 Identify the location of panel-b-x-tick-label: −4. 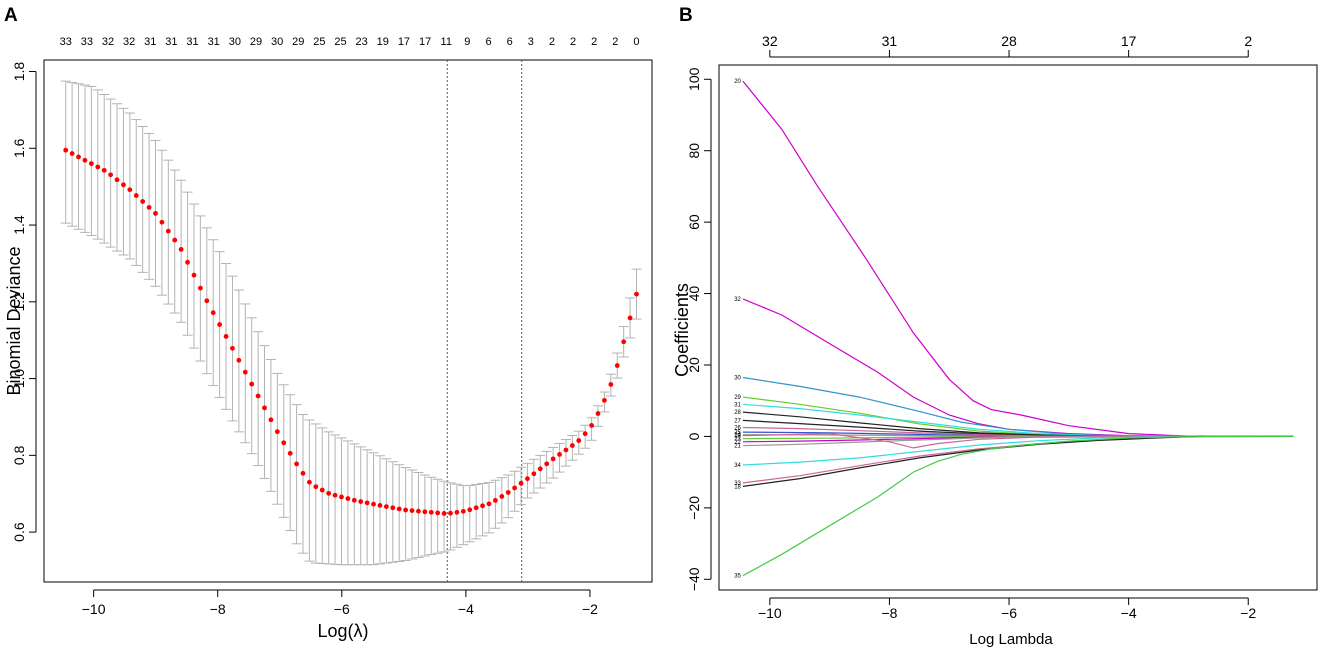
(1129, 613).